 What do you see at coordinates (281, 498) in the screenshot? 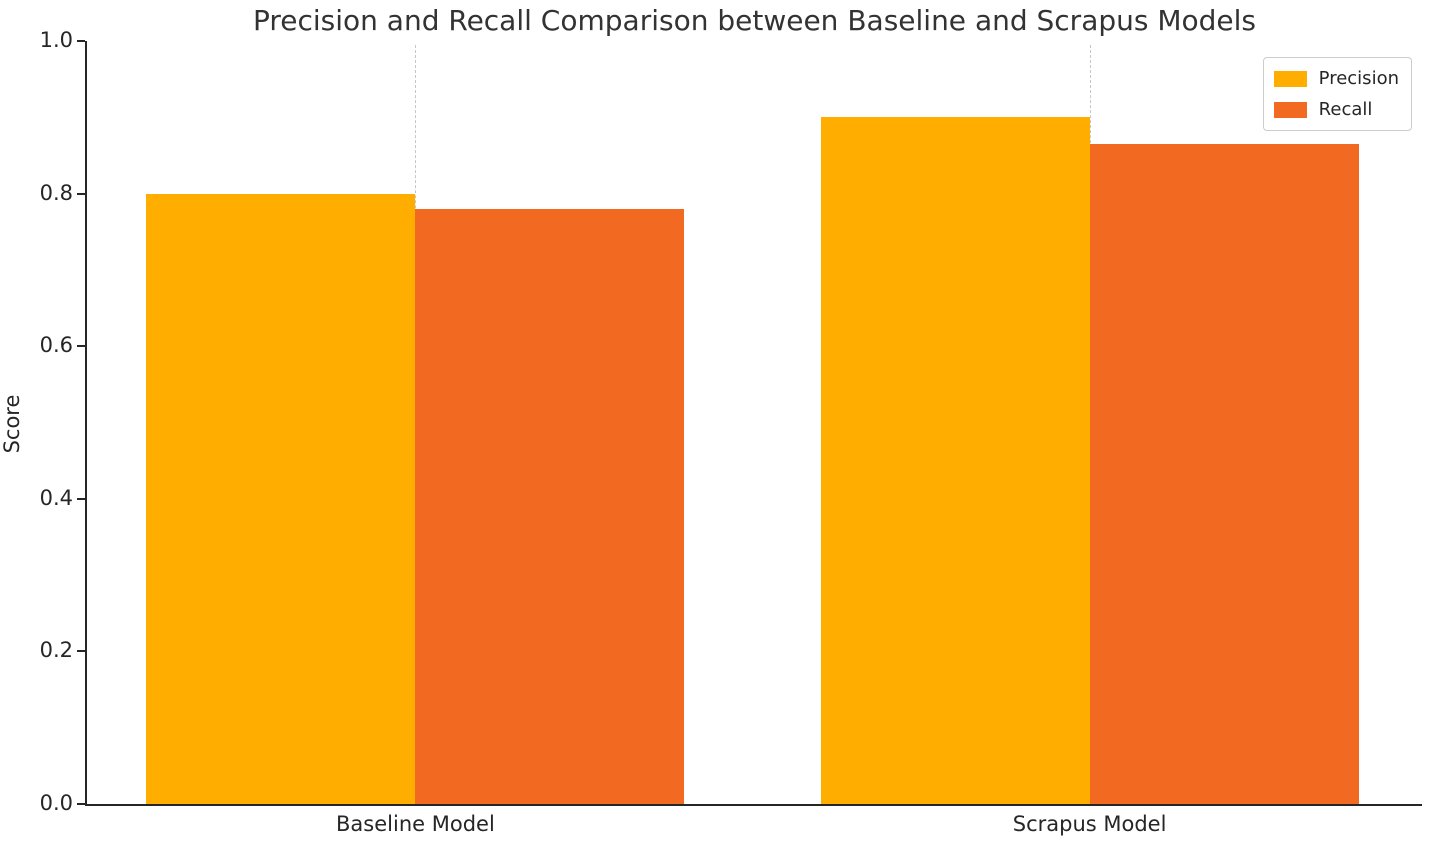
I see `bar-baseline-model-precision` at bounding box center [281, 498].